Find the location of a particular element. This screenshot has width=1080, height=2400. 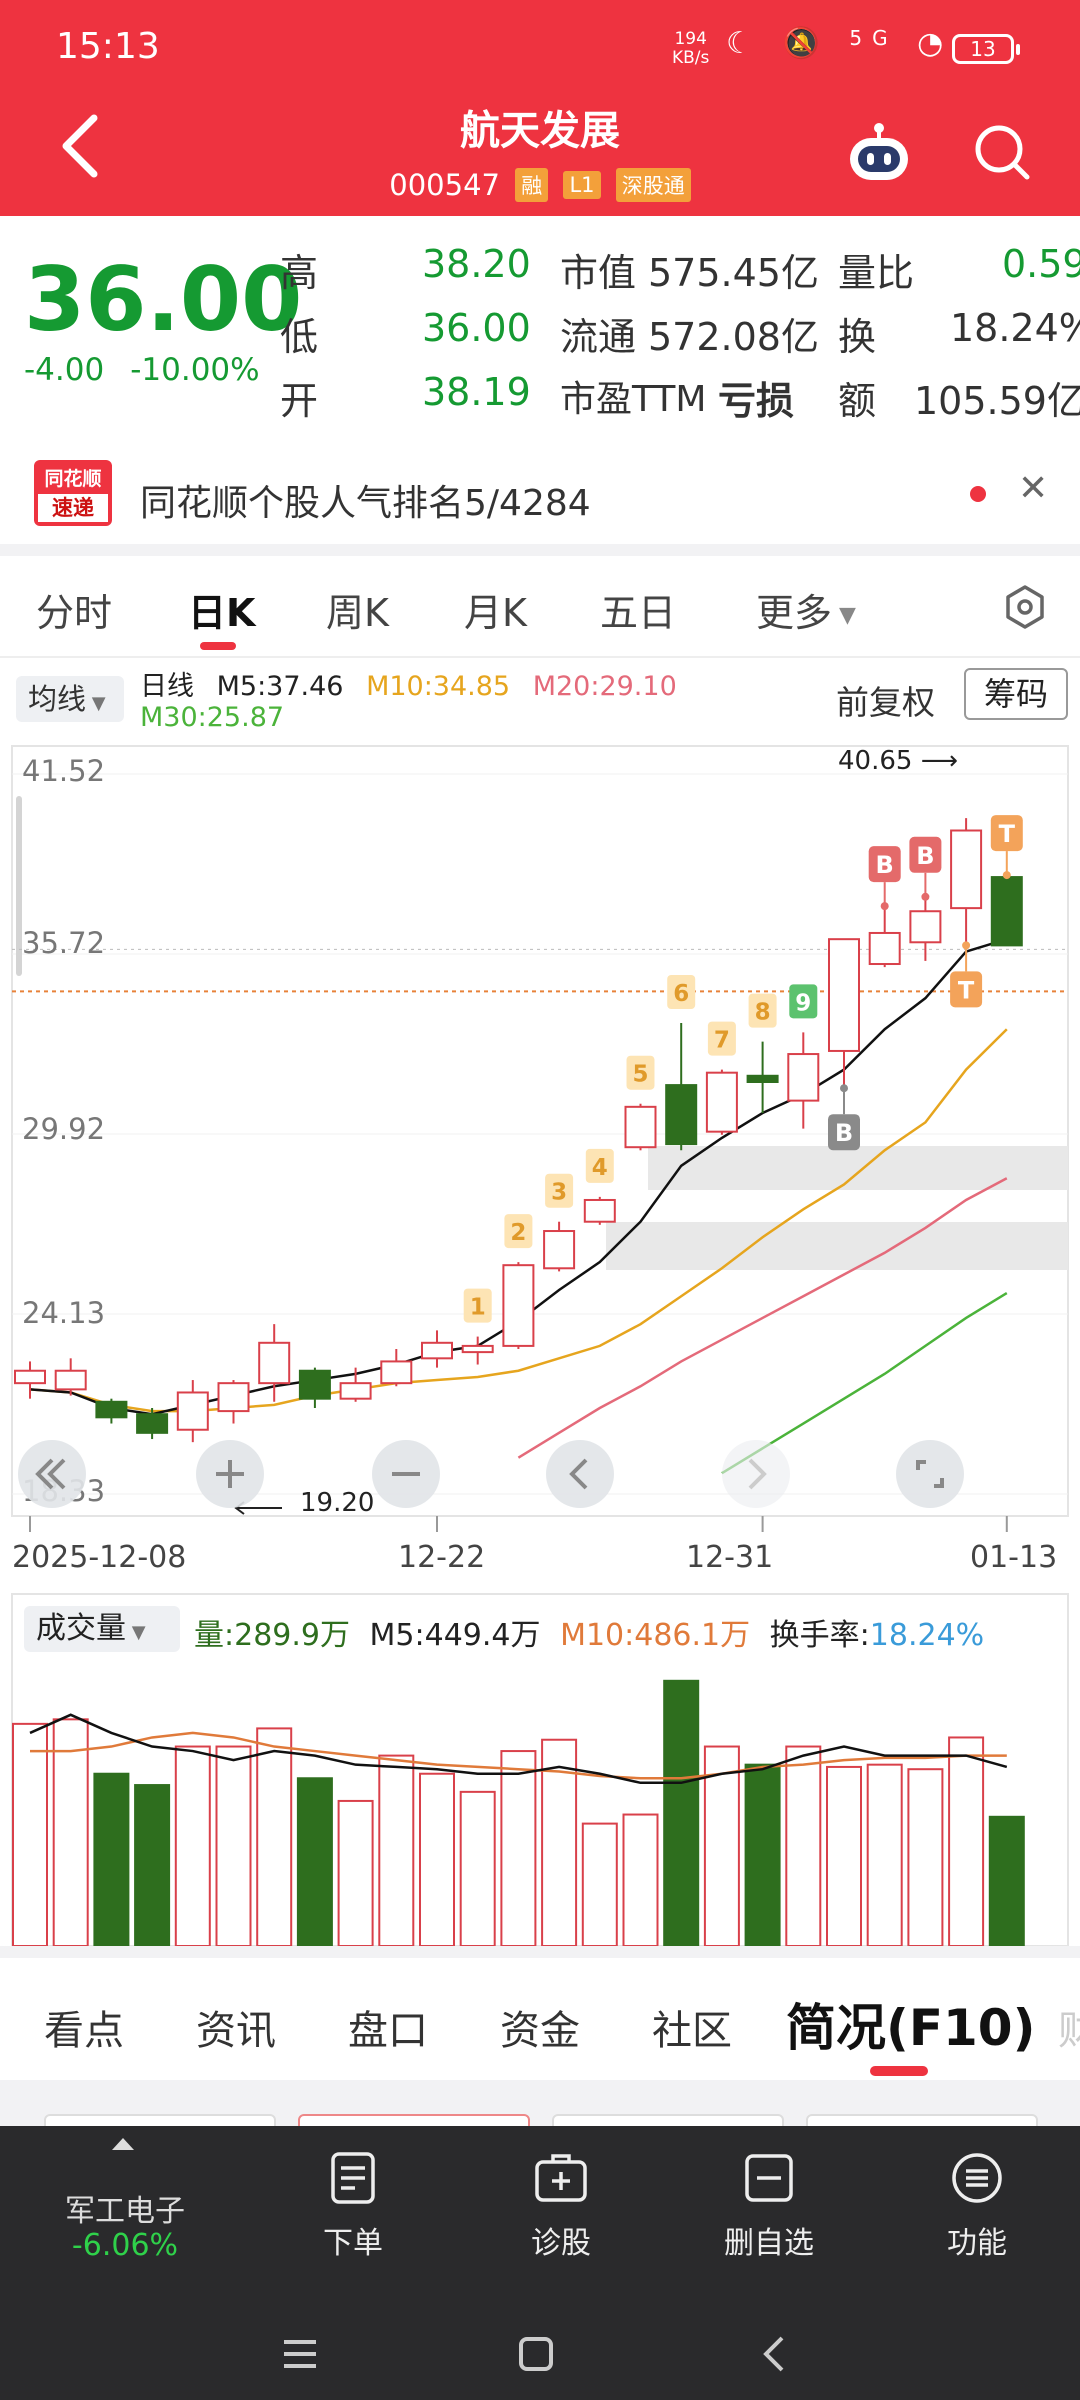

tab-daily: 日K is located at coordinates (222, 613).